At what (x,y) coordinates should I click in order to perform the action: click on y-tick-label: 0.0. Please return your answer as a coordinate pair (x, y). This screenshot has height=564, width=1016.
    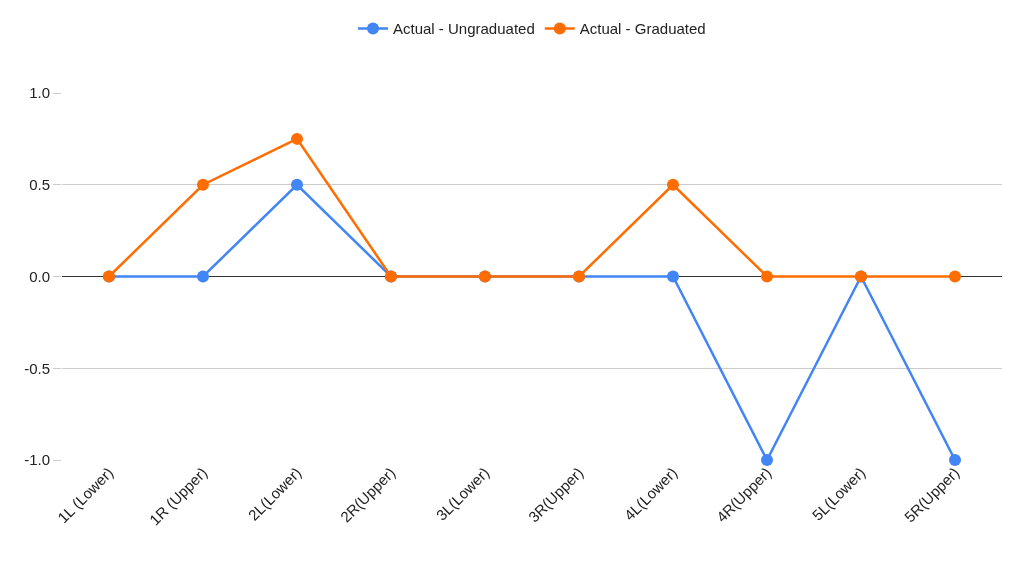
    Looking at the image, I should click on (39, 276).